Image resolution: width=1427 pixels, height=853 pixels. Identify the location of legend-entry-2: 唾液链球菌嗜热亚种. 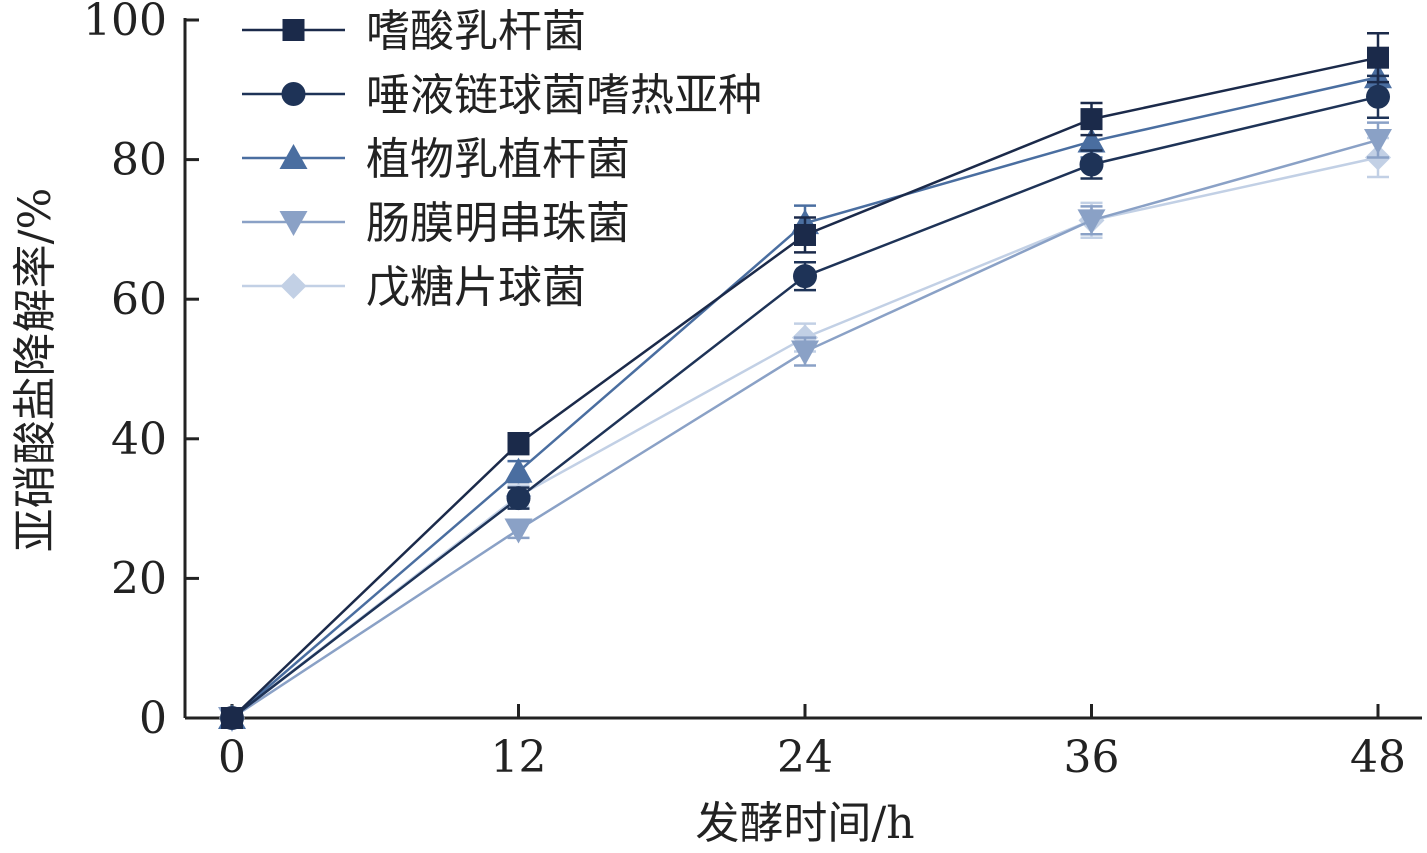
(502, 95).